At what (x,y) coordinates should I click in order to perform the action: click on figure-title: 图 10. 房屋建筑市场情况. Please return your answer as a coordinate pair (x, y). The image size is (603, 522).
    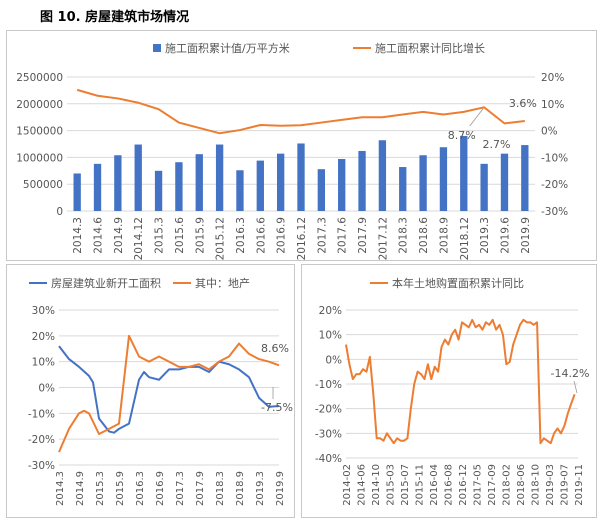
    Looking at the image, I should click on (115, 17).